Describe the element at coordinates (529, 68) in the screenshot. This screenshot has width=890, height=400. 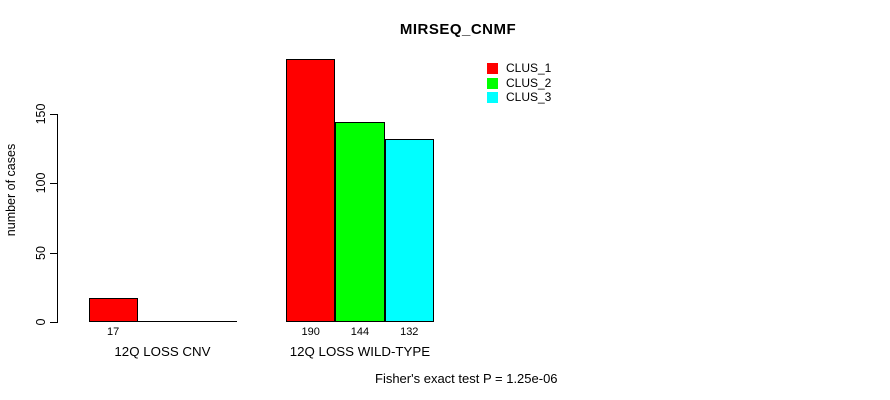
I see `legend-label: CLUS_1` at that location.